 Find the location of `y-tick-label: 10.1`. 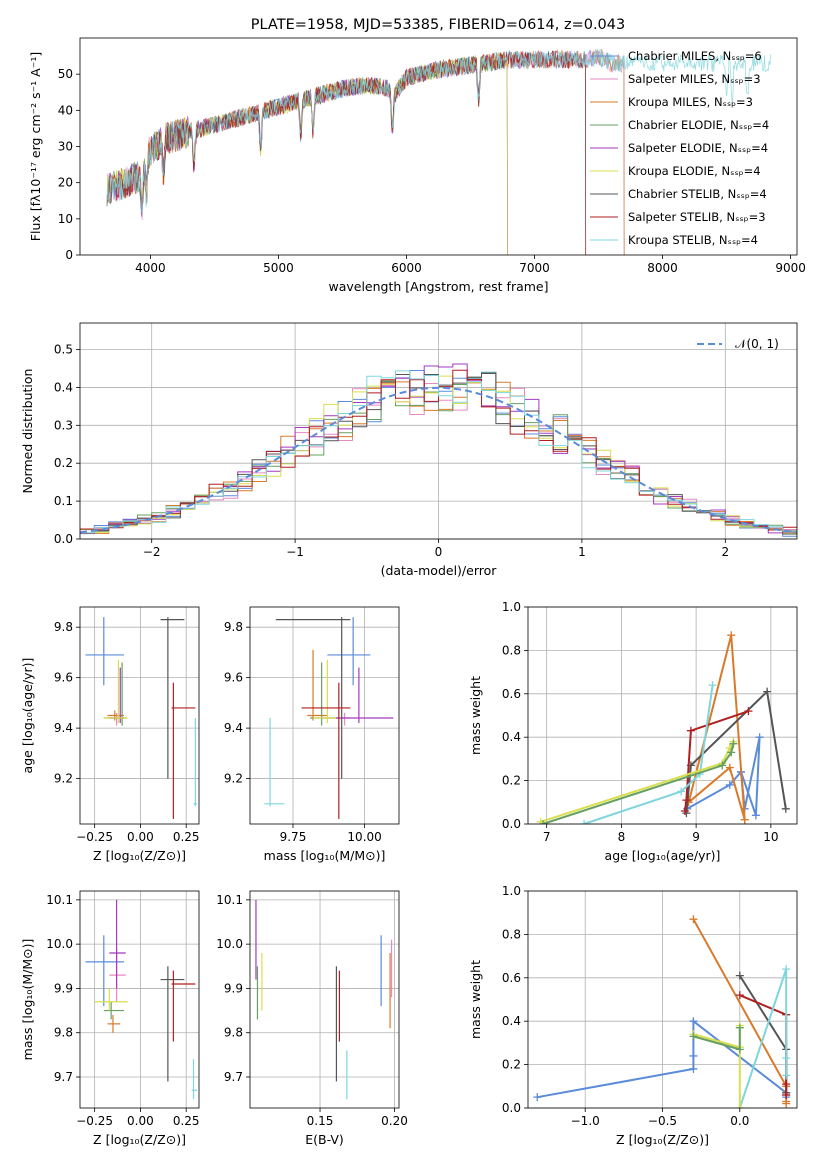

y-tick-label: 10.1 is located at coordinates (229, 900).